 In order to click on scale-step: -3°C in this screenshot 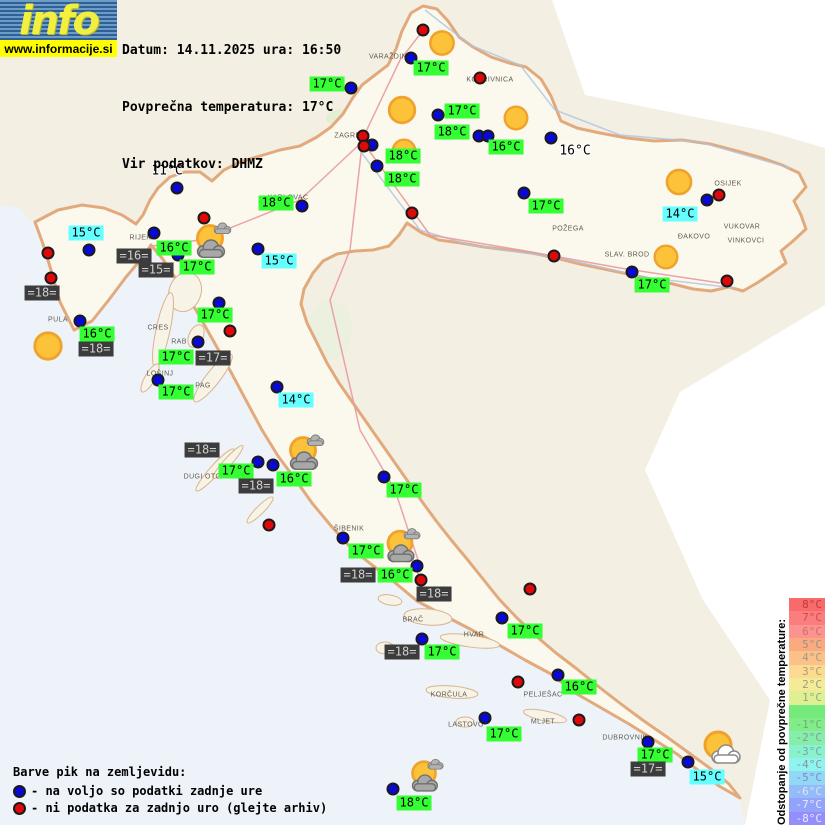, I will do `click(807, 751)`.